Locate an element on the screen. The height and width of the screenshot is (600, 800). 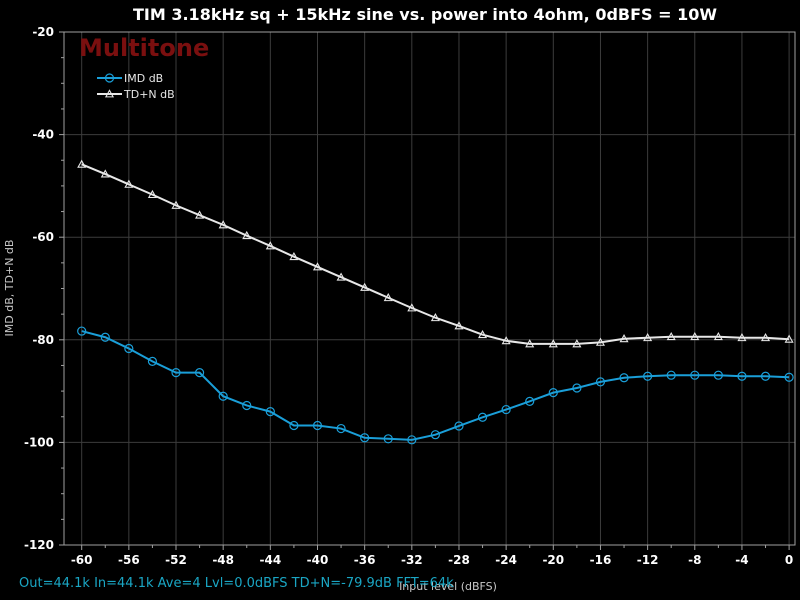
x-tick-label: -8 is located at coordinates (694, 560).